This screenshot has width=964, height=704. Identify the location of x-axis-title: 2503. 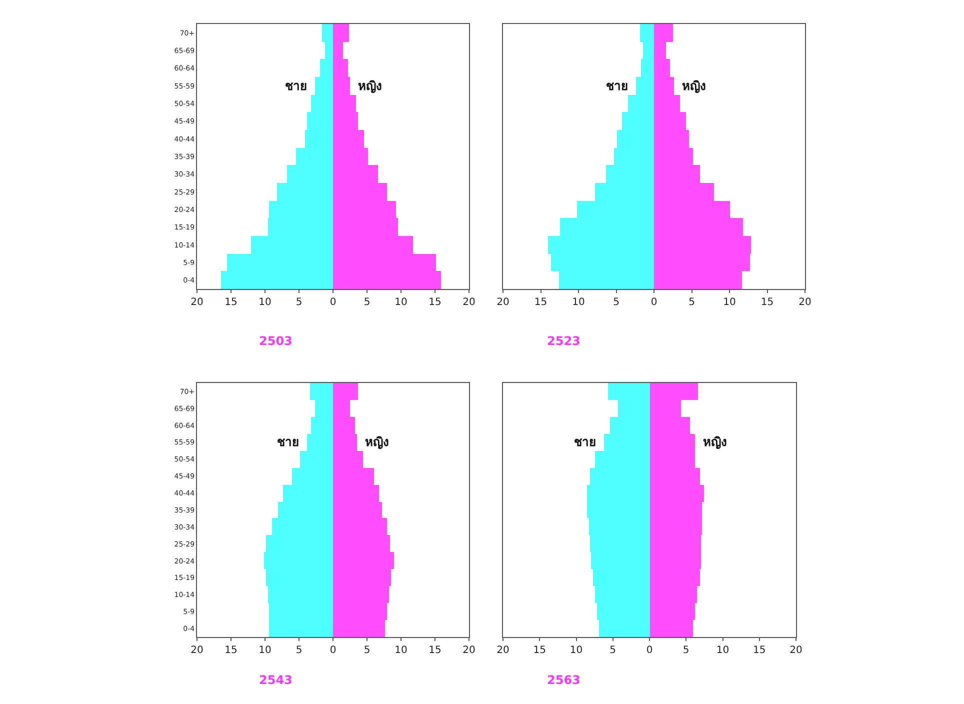
(275, 341).